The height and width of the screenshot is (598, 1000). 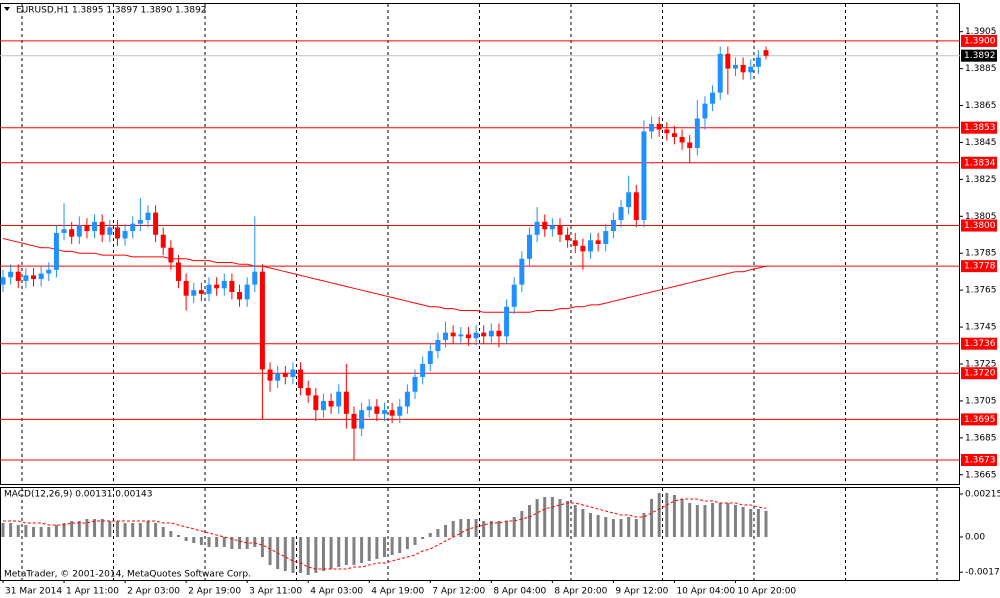 I want to click on level-label: 1.3720, so click(x=980, y=374).